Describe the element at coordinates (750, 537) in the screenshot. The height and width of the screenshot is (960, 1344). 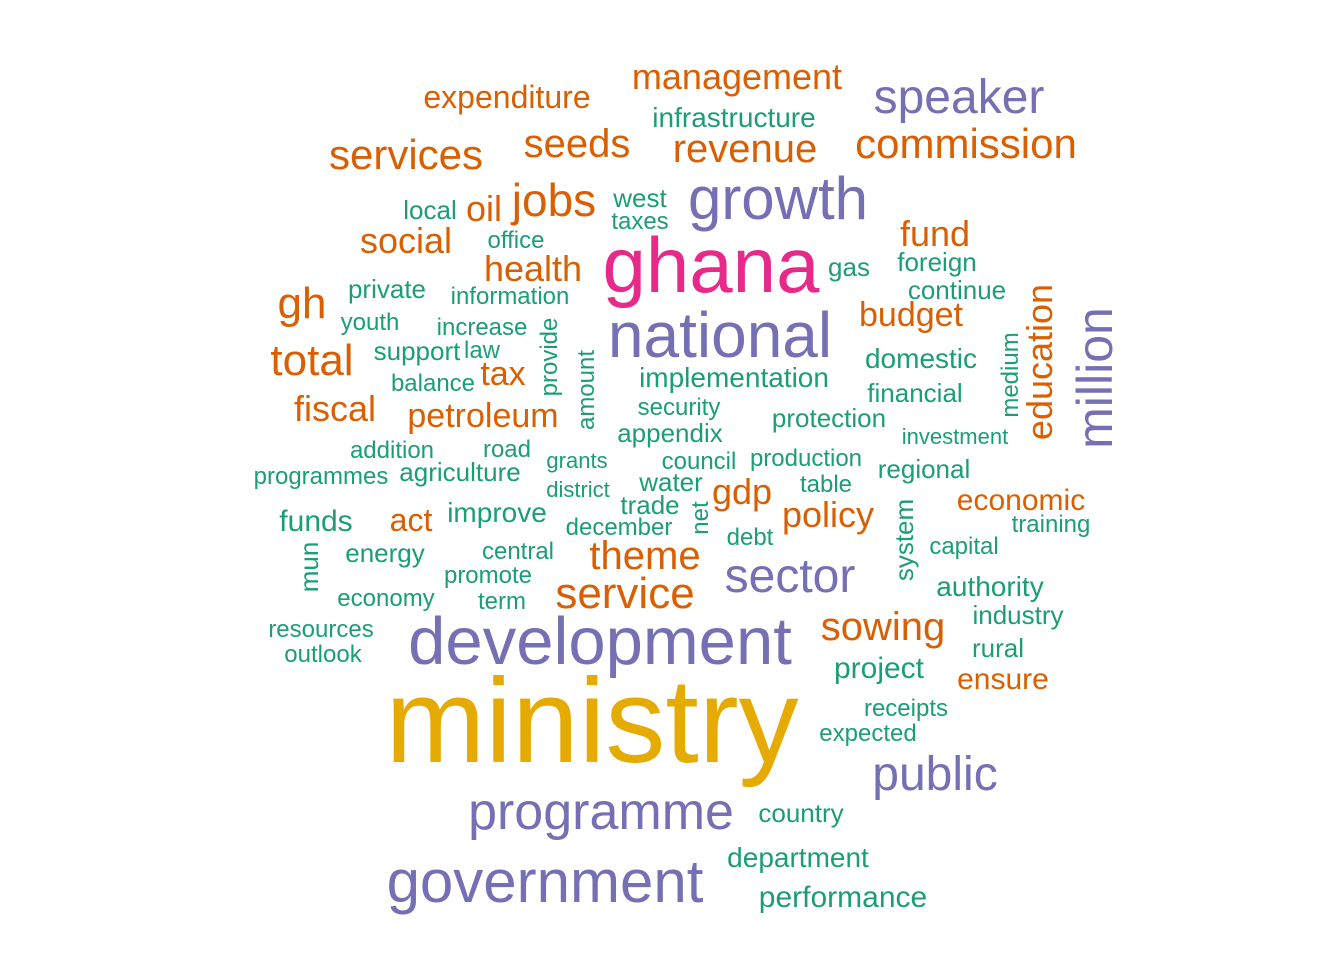
I see `word-debt: debt` at that location.